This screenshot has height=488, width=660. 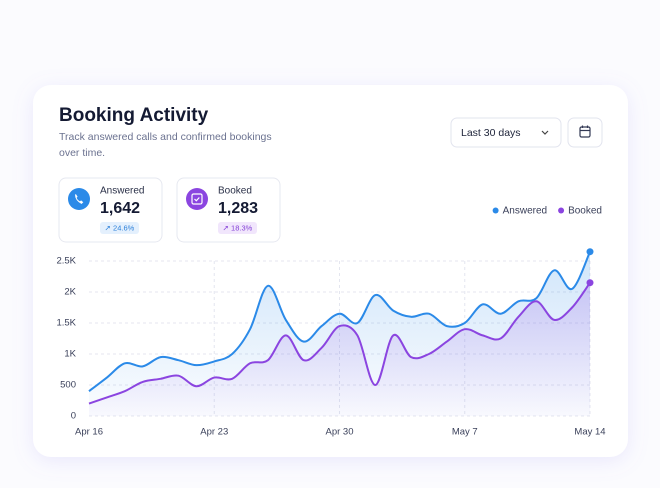 I want to click on y-tick-label: 2.5K, so click(x=66, y=261).